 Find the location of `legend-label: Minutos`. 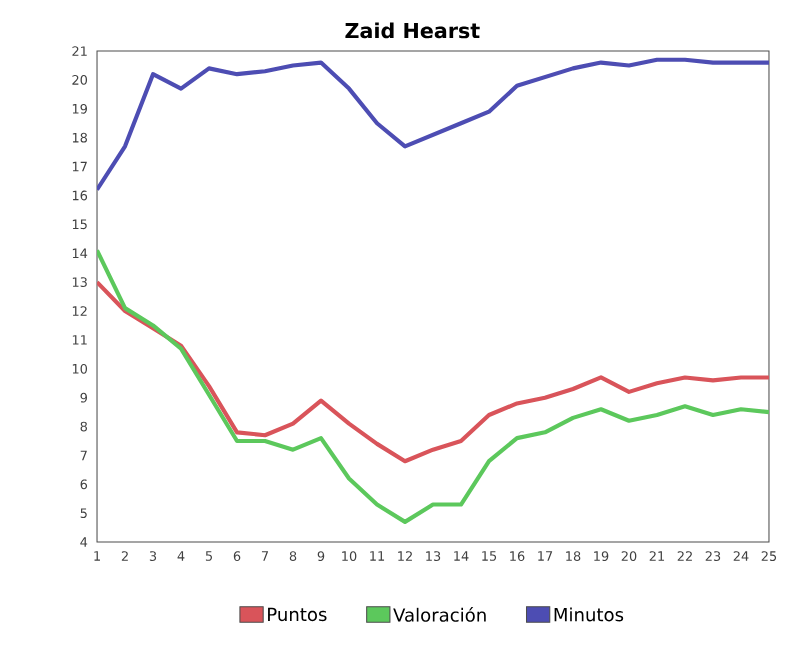

legend-label: Minutos is located at coordinates (589, 614).